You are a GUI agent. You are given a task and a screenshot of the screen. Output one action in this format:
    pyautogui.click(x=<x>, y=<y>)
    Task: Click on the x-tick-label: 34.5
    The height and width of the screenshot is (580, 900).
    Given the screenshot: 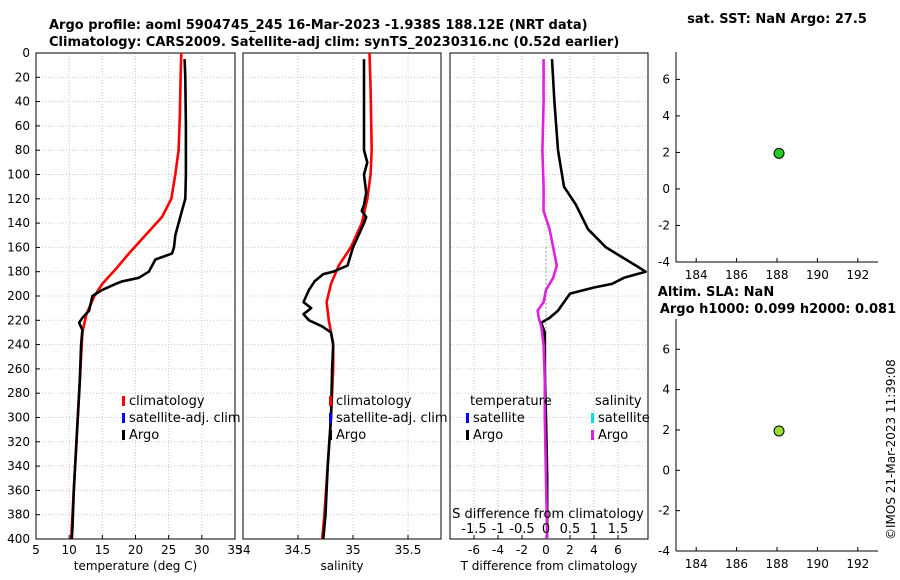 What is the action you would take?
    pyautogui.click(x=298, y=550)
    